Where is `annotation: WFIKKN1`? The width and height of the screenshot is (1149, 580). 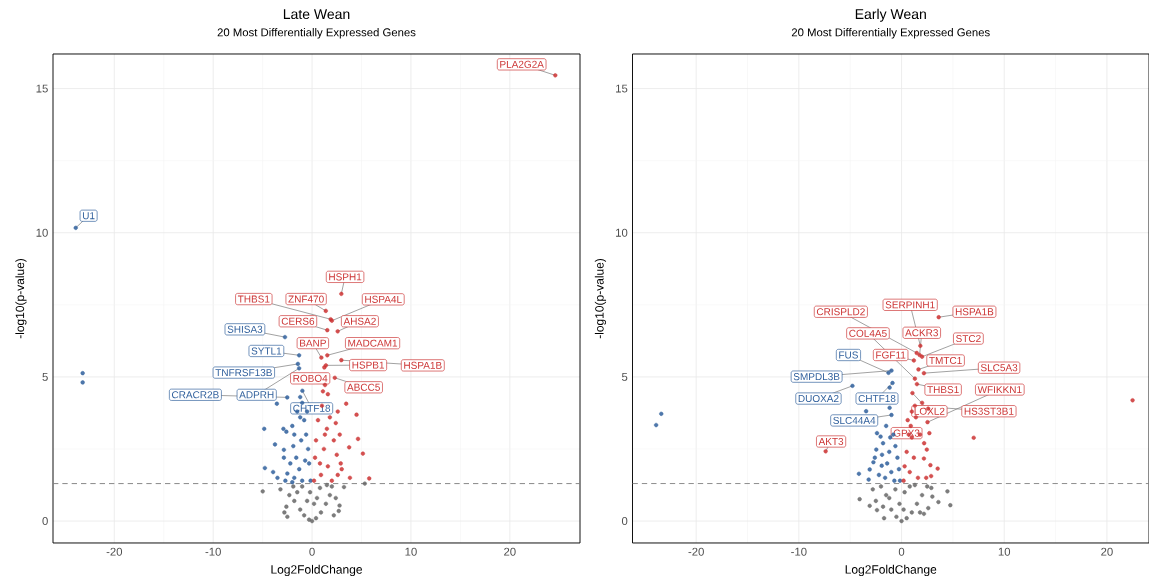 annotation: WFIKKN1 is located at coordinates (999, 390).